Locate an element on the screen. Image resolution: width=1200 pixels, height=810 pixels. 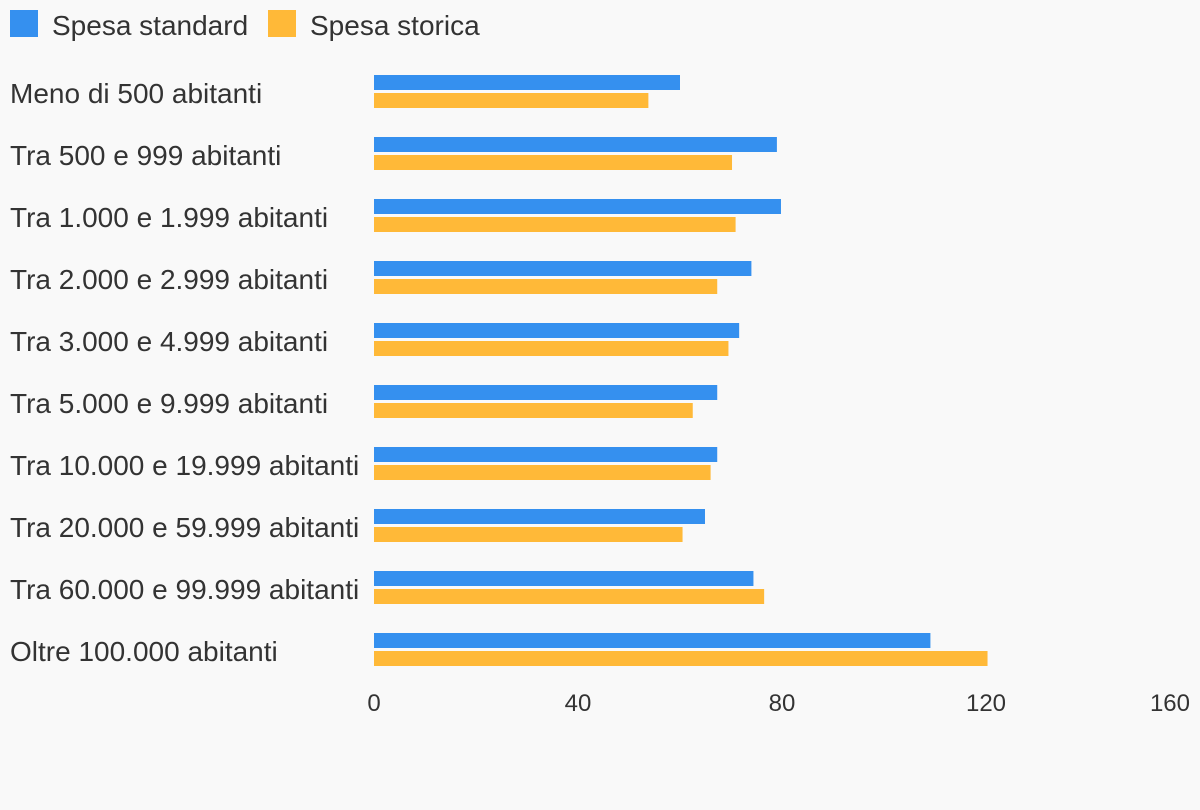
x-tick-label-0: 0 is located at coordinates (373, 703).